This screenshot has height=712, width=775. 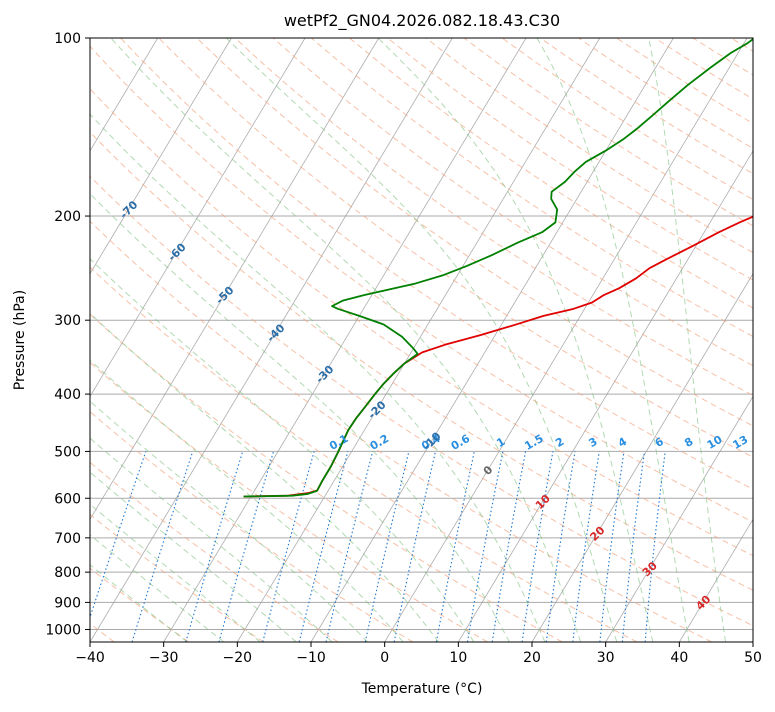 I want to click on y-tick-label: 900, so click(x=67, y=603).